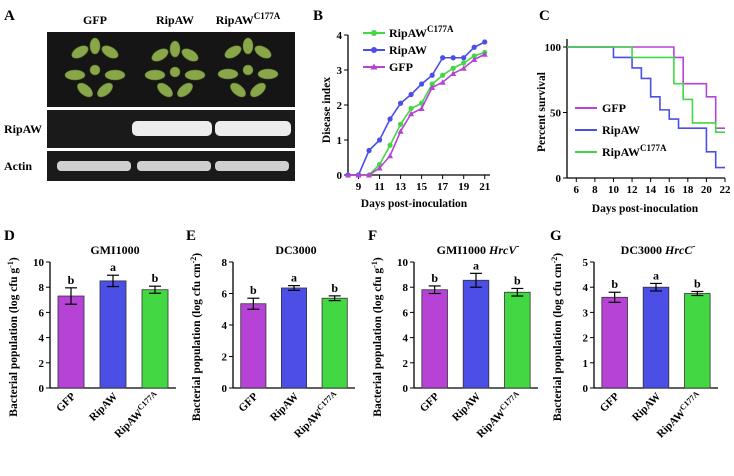 The height and width of the screenshot is (476, 734). Describe the element at coordinates (284, 407) in the screenshot. I see `e-category-label: RipAW` at that location.